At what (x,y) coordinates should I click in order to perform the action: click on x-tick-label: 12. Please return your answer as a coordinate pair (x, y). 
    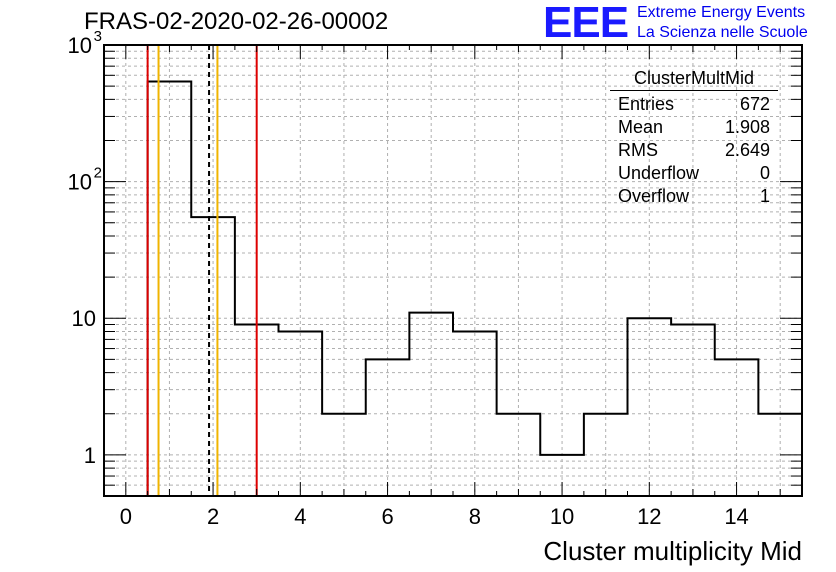
    Looking at the image, I should click on (649, 516).